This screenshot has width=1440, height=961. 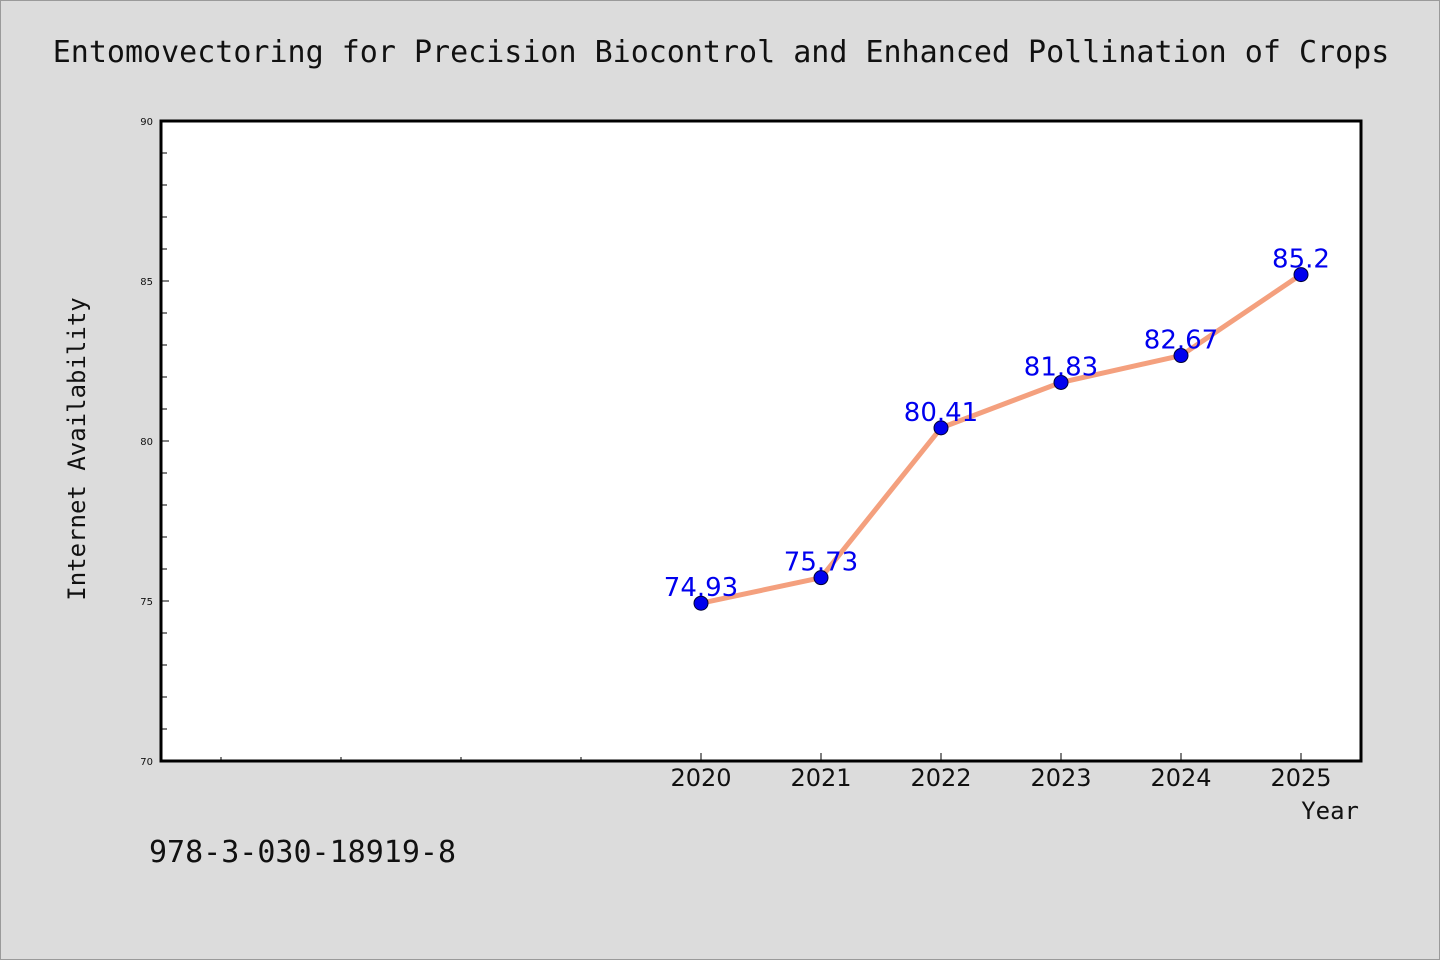 I want to click on y-tick-label: 75, so click(x=146, y=602).